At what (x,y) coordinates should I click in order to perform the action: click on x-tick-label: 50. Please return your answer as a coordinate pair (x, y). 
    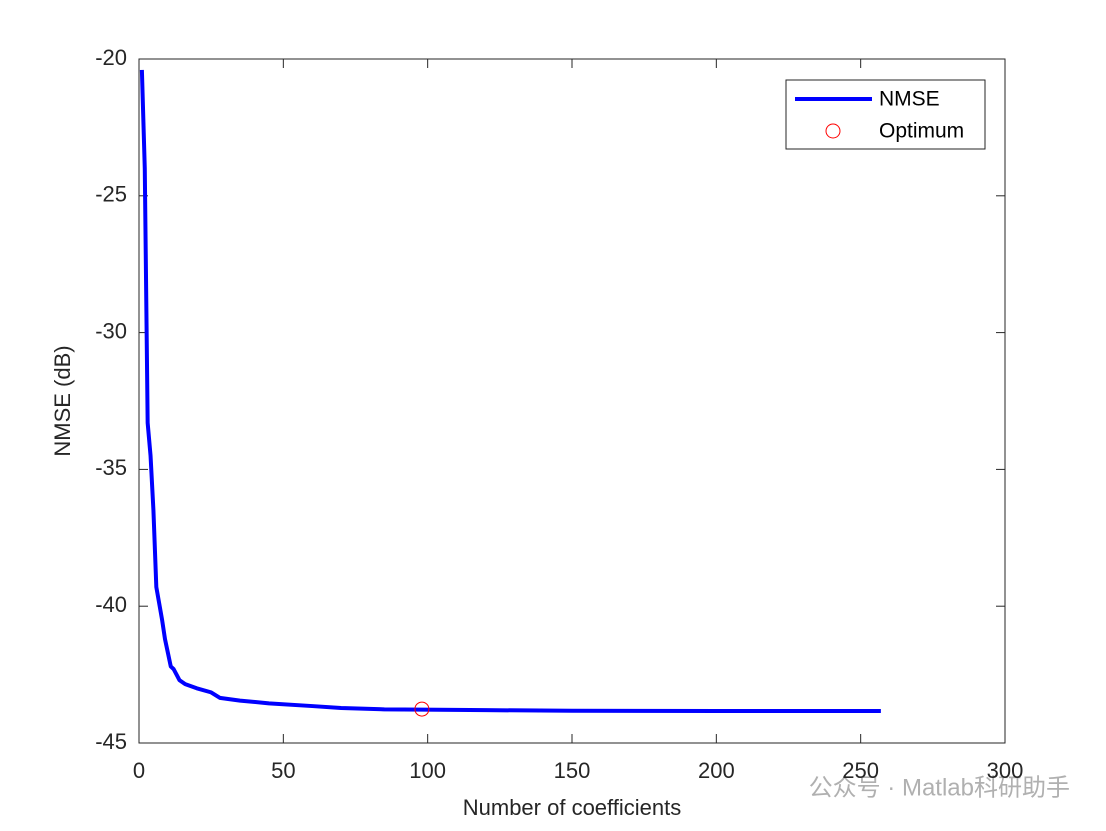
    Looking at the image, I should click on (283, 770).